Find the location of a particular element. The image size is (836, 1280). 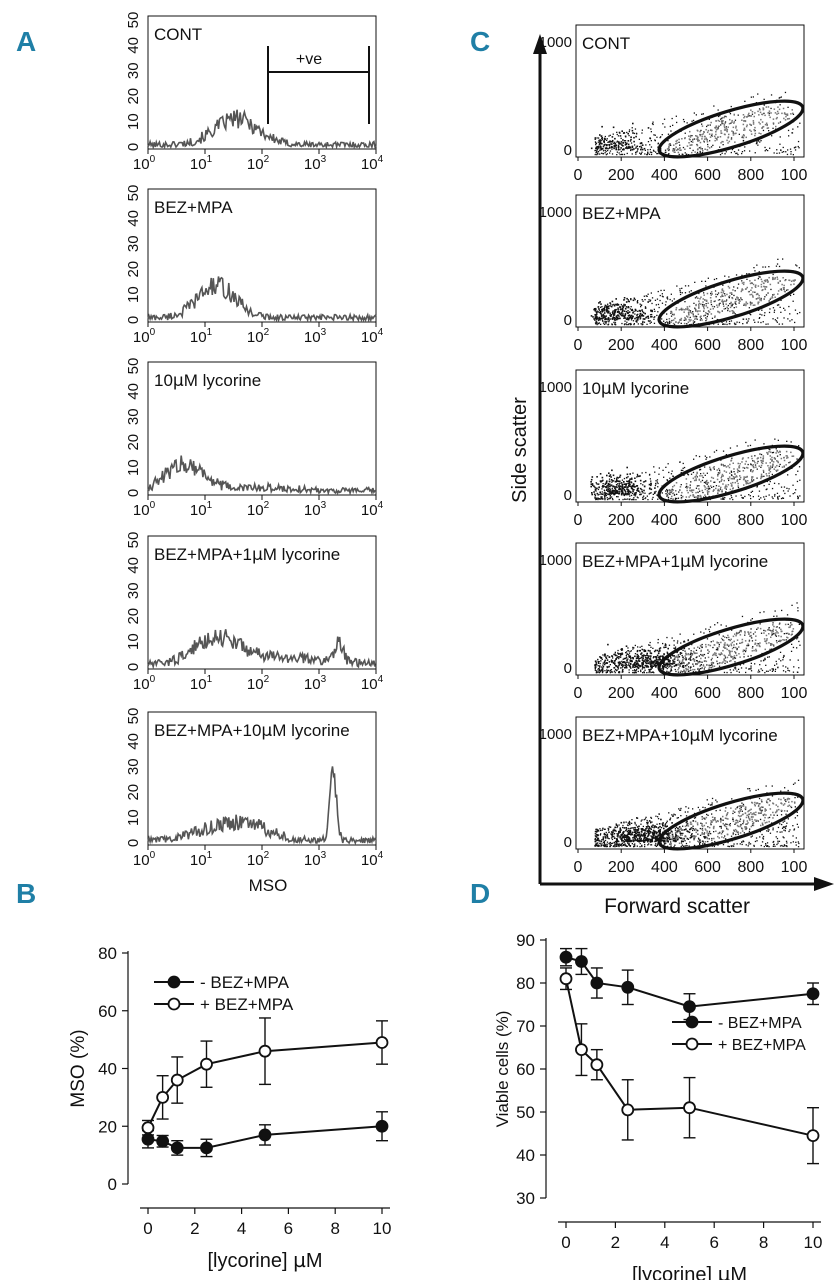

y-tick-label: 30 is located at coordinates (133, 590).